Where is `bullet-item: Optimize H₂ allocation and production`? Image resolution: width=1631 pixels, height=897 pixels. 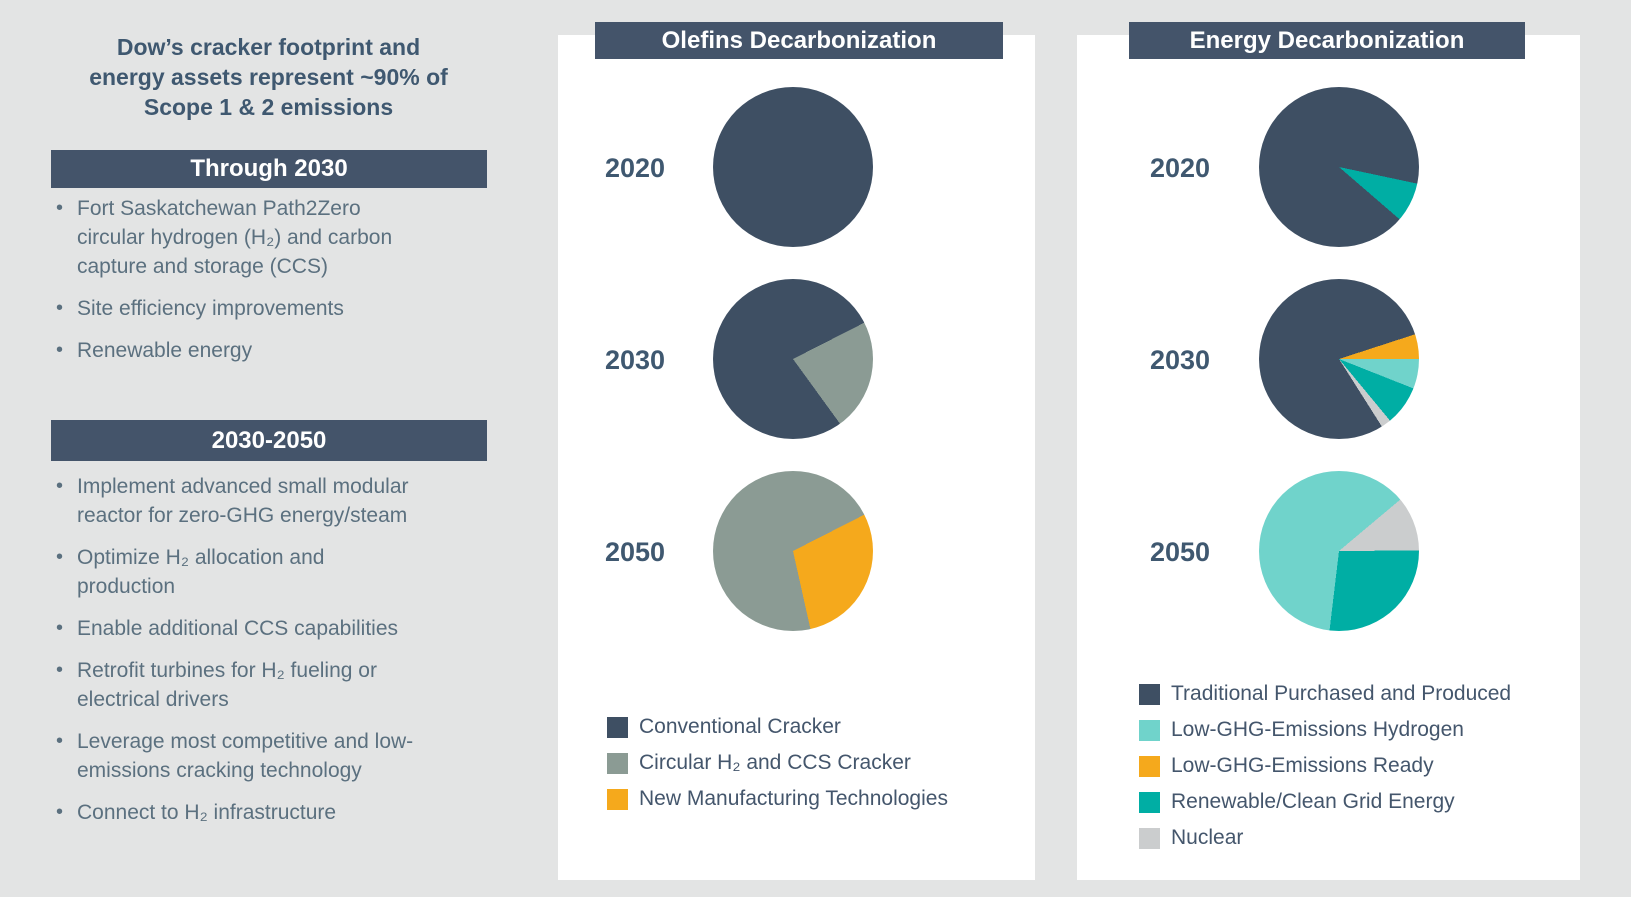 bullet-item: Optimize H₂ allocation and production is located at coordinates (268, 572).